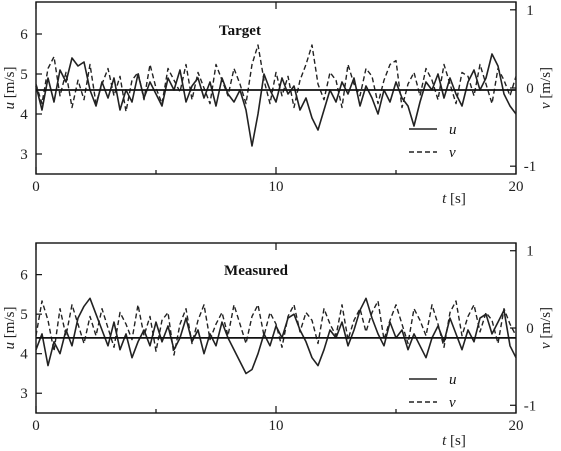 The width and height of the screenshot is (561, 451). I want to click on series-u-line, so click(276, 336).